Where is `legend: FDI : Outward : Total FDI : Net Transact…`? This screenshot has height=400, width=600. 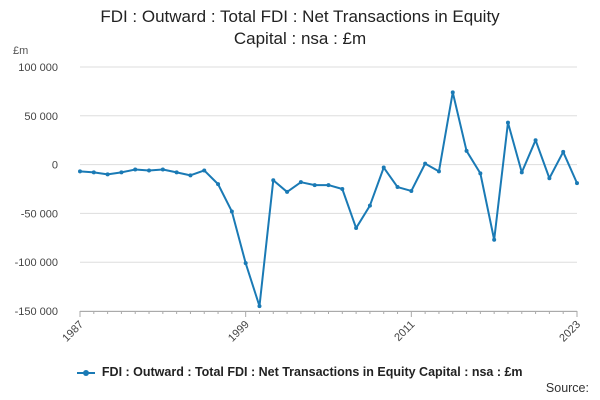 legend: FDI : Outward : Total FDI : Net Transact… is located at coordinates (300, 372).